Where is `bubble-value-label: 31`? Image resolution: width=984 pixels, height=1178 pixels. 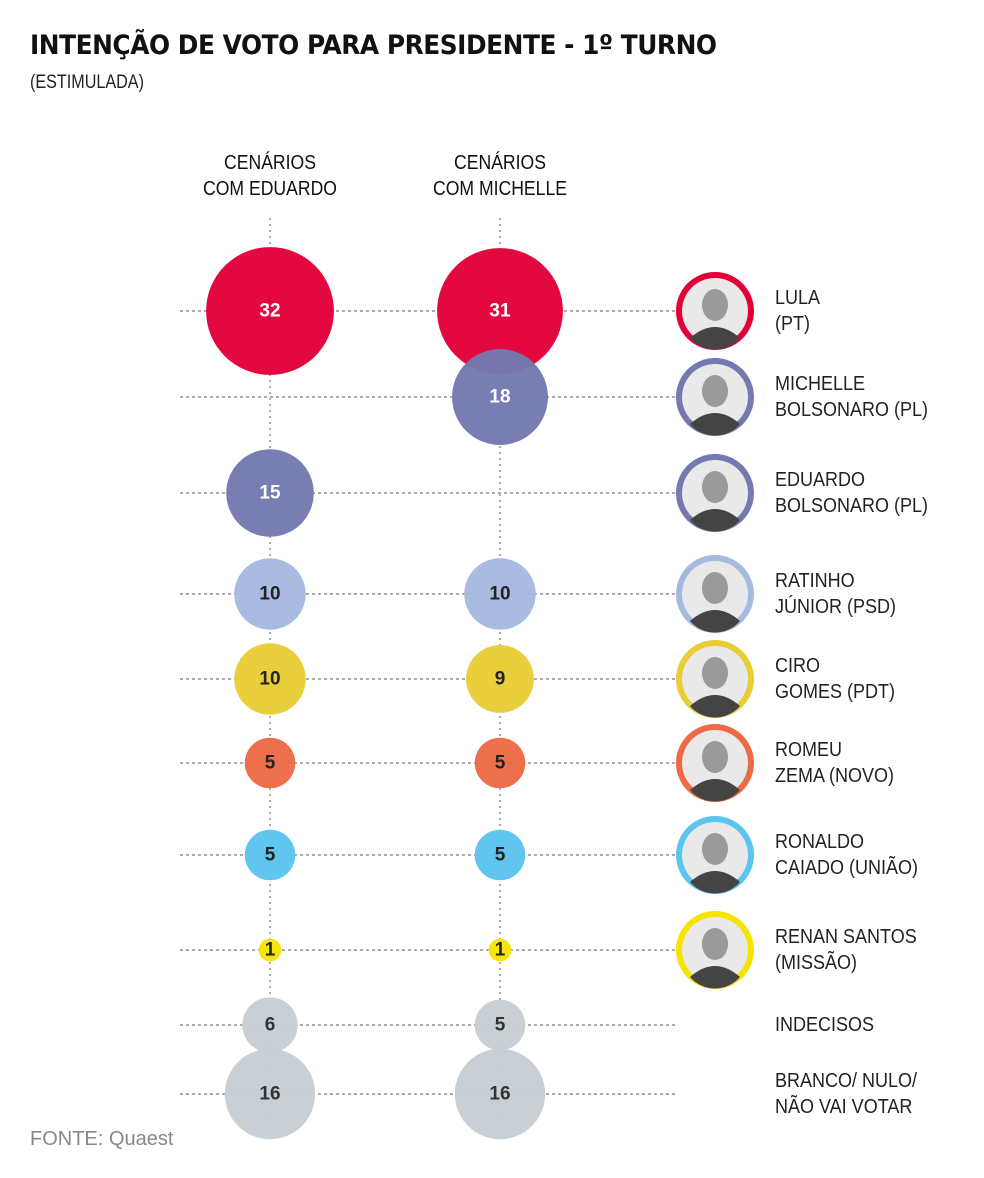
bubble-value-label: 31 is located at coordinates (500, 311).